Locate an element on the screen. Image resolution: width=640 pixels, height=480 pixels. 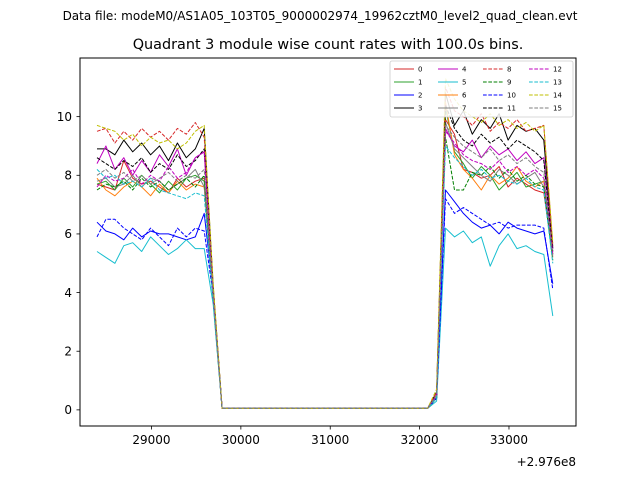
legend-label-11: 11 is located at coordinates (511, 109).